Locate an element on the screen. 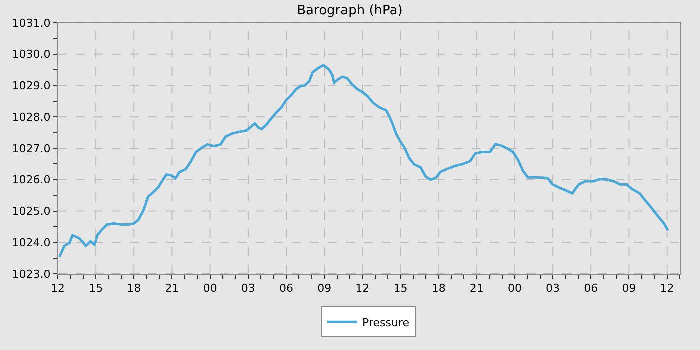 This screenshot has width=700, height=350. y-tick-label: 1026.0 is located at coordinates (31, 180).